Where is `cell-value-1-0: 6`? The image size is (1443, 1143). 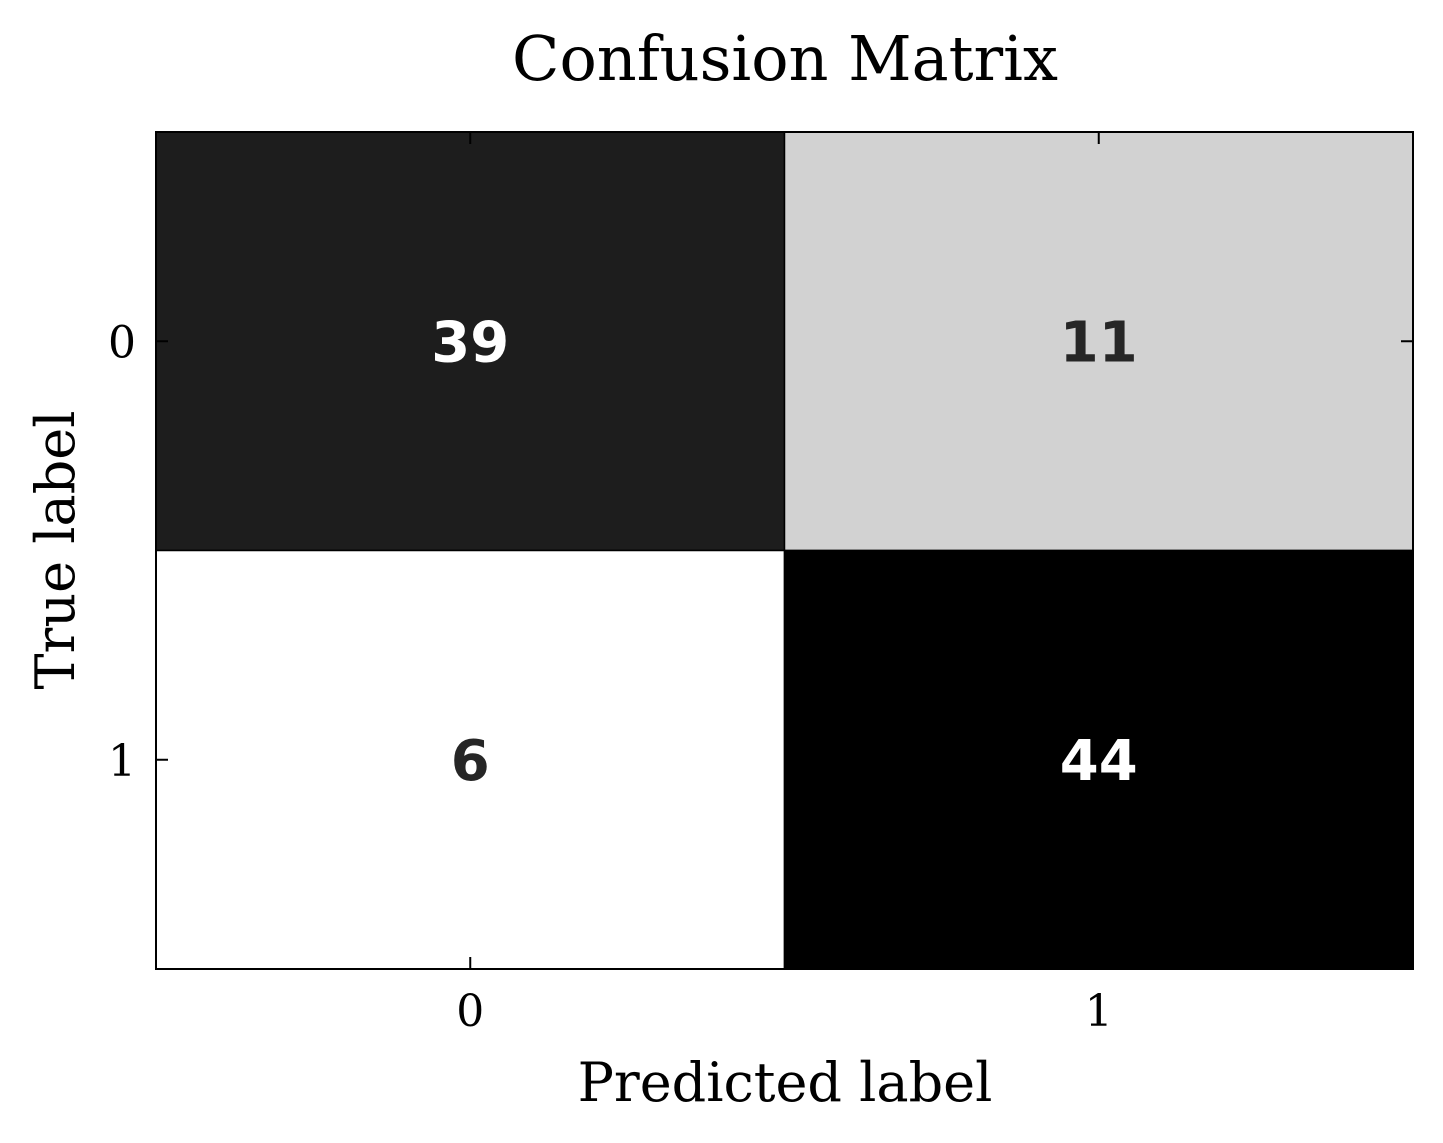 cell-value-1-0: 6 is located at coordinates (470, 761).